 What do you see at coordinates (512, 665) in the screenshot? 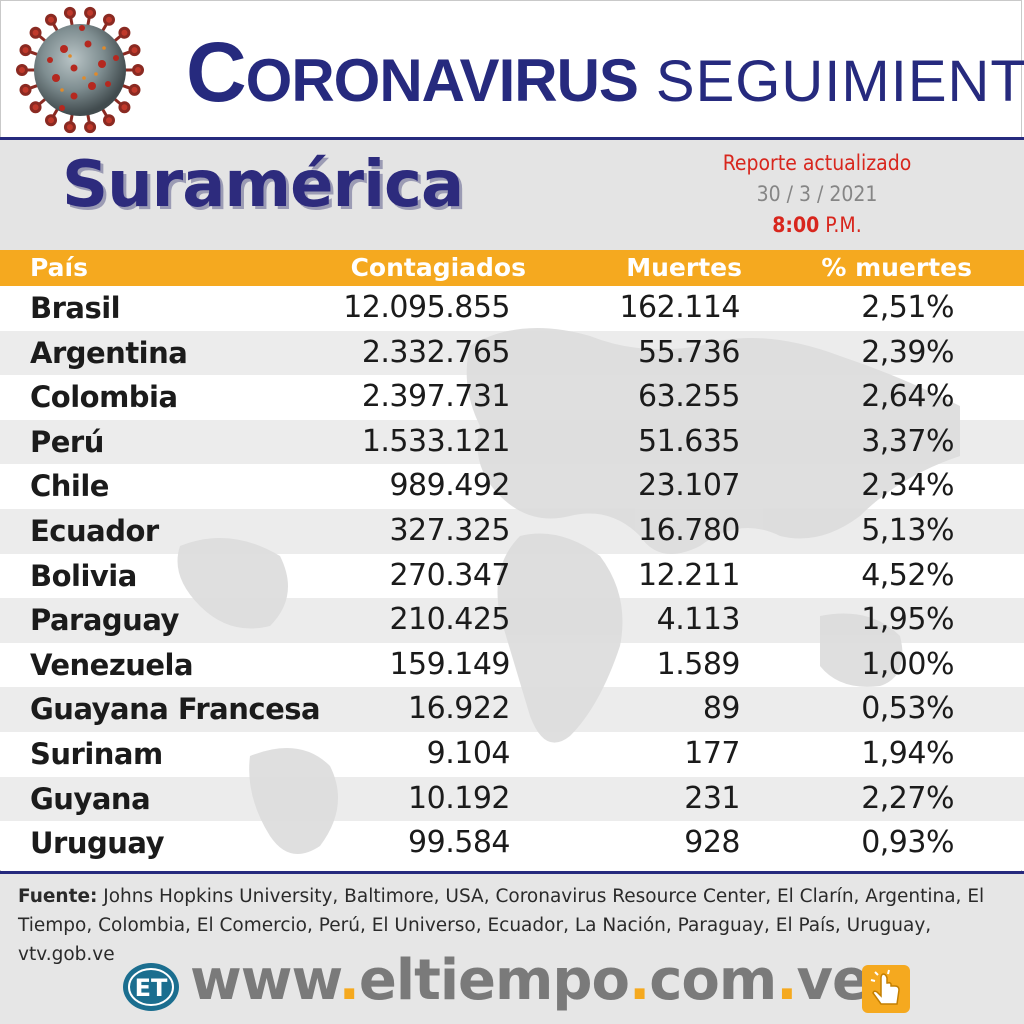
I see `table-row: Venezuela 159.149 1.589 1,00%` at bounding box center [512, 665].